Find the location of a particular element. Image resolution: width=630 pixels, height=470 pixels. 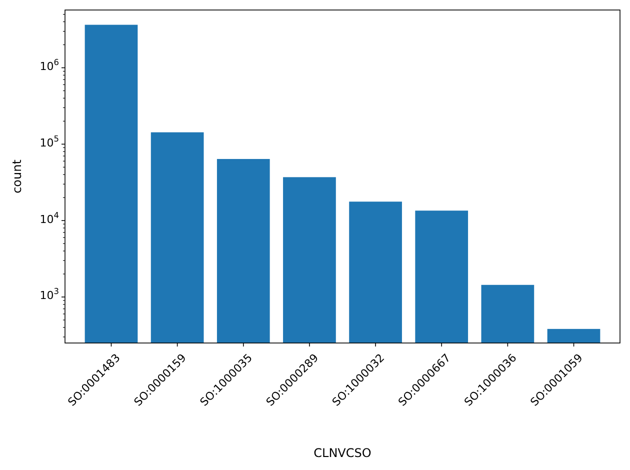

y-tick-label: 10$^{4}$ is located at coordinates (49, 218).